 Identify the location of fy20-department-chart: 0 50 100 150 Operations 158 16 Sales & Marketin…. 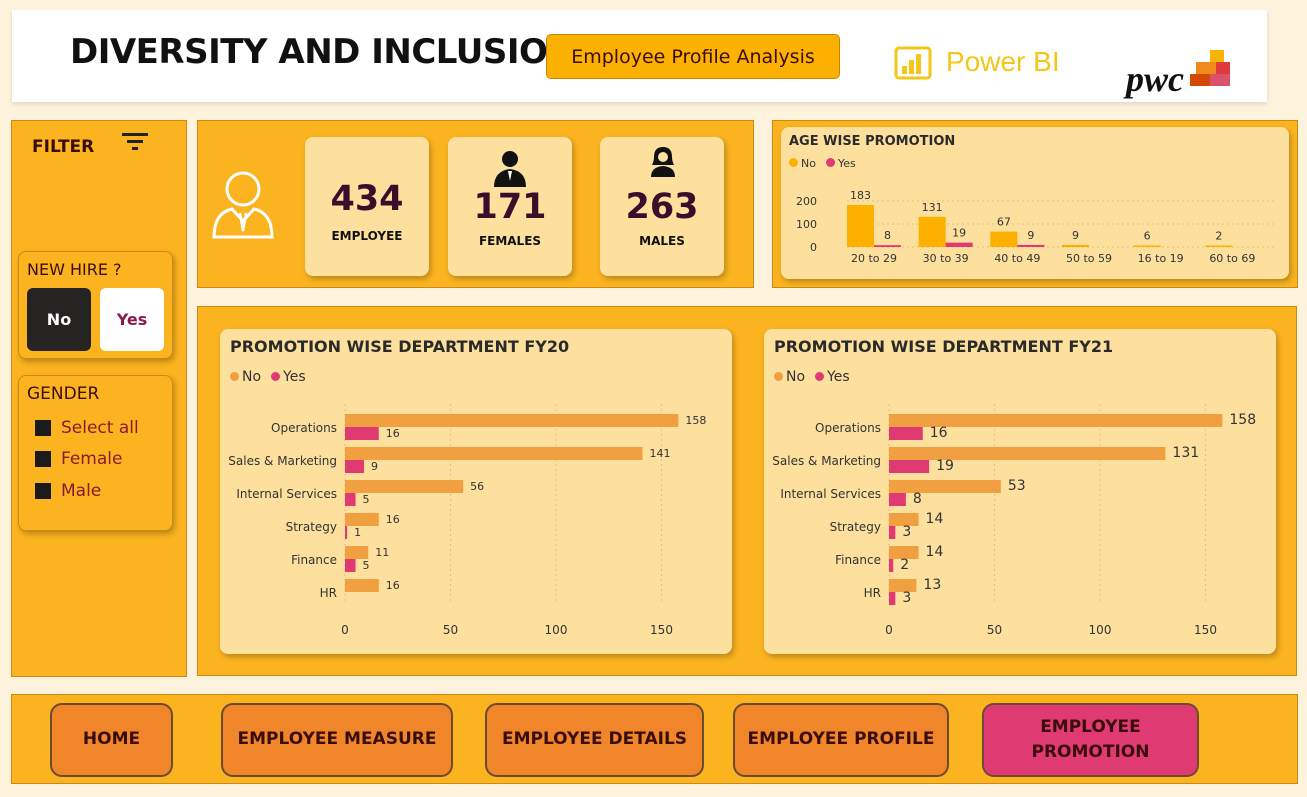
(467, 520).